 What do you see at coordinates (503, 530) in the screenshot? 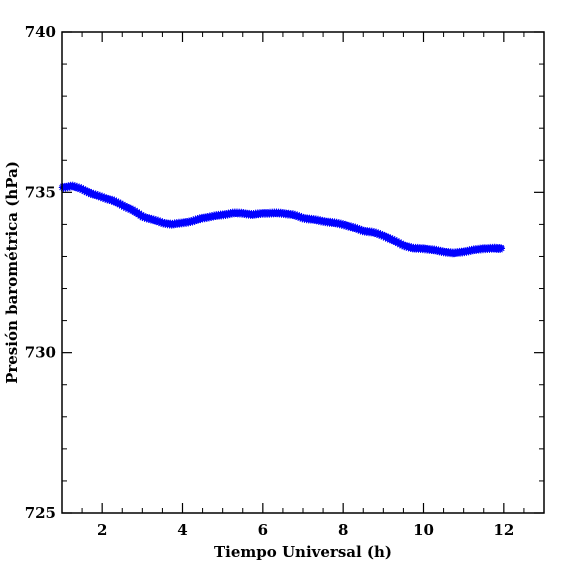
I see `x-tick-label: 12` at bounding box center [503, 530].